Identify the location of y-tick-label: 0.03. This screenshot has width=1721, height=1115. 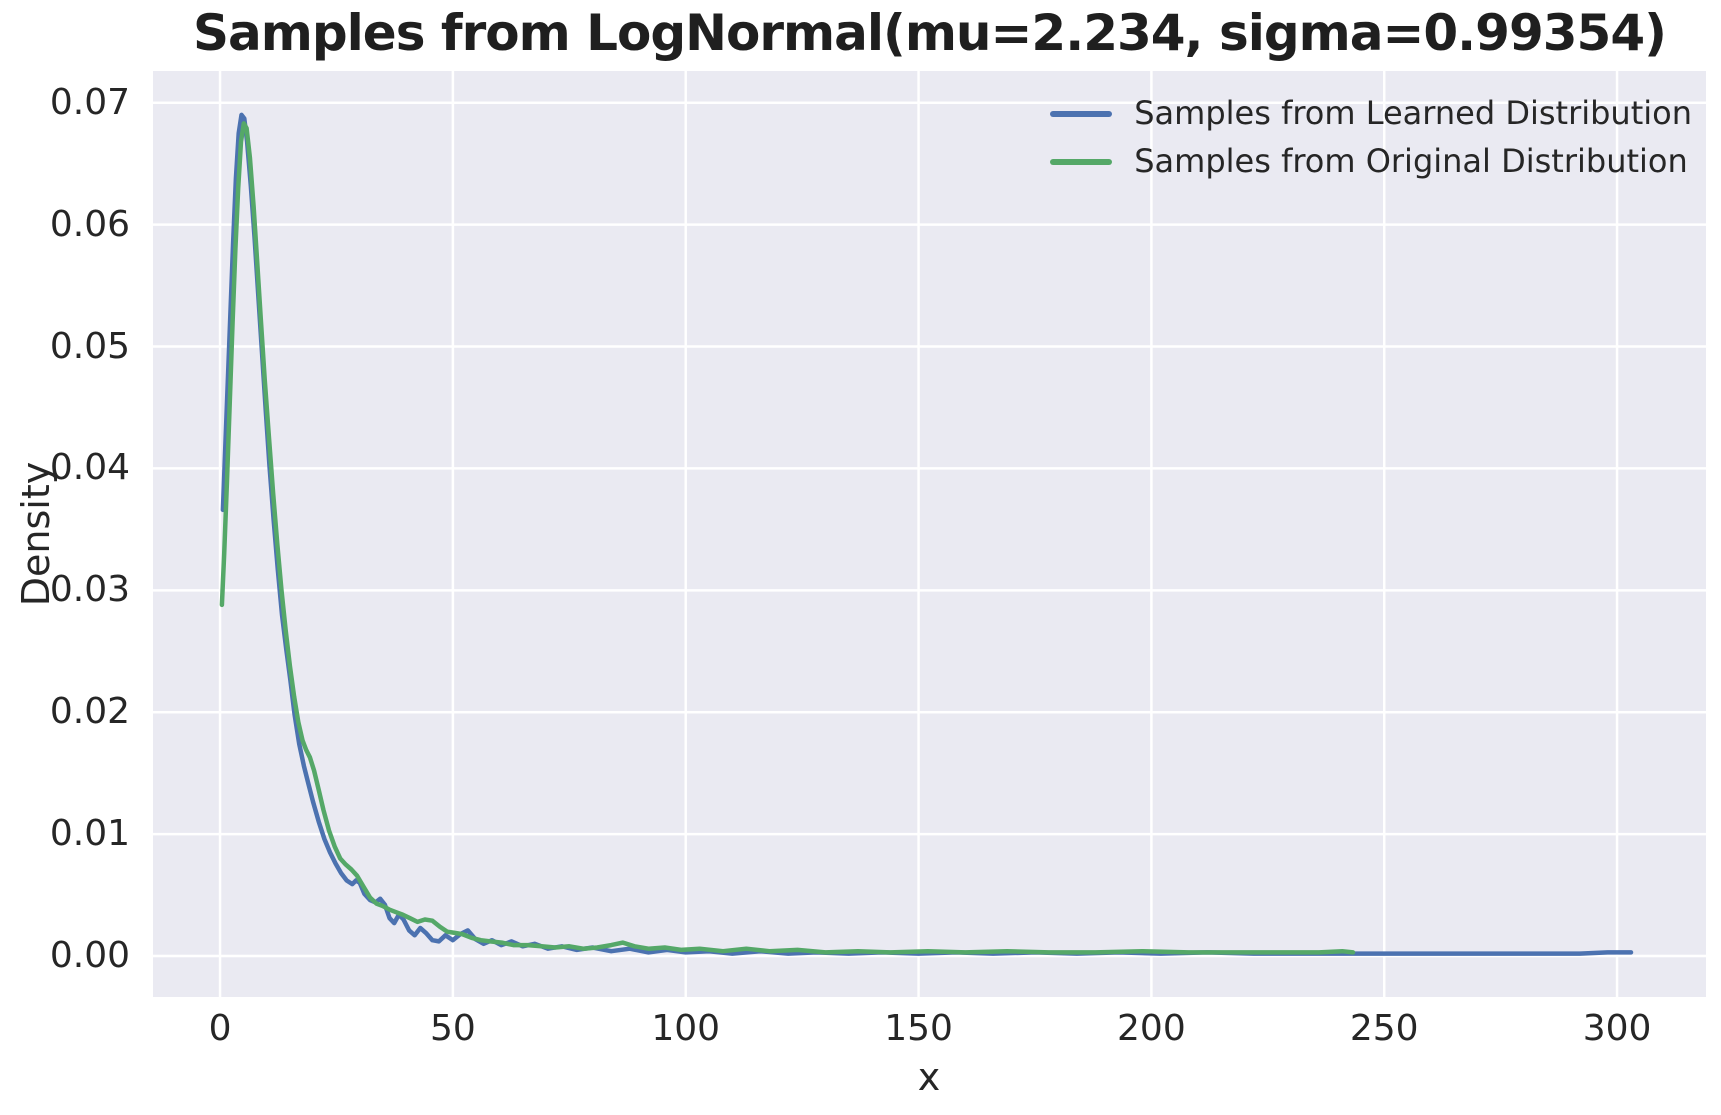
(89, 590).